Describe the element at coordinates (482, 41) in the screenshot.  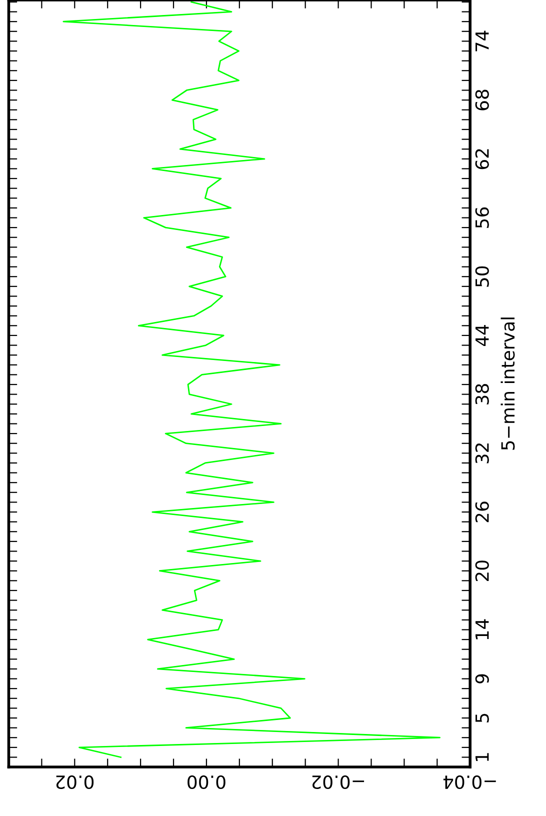
I see `y-tick-label: 74` at that location.